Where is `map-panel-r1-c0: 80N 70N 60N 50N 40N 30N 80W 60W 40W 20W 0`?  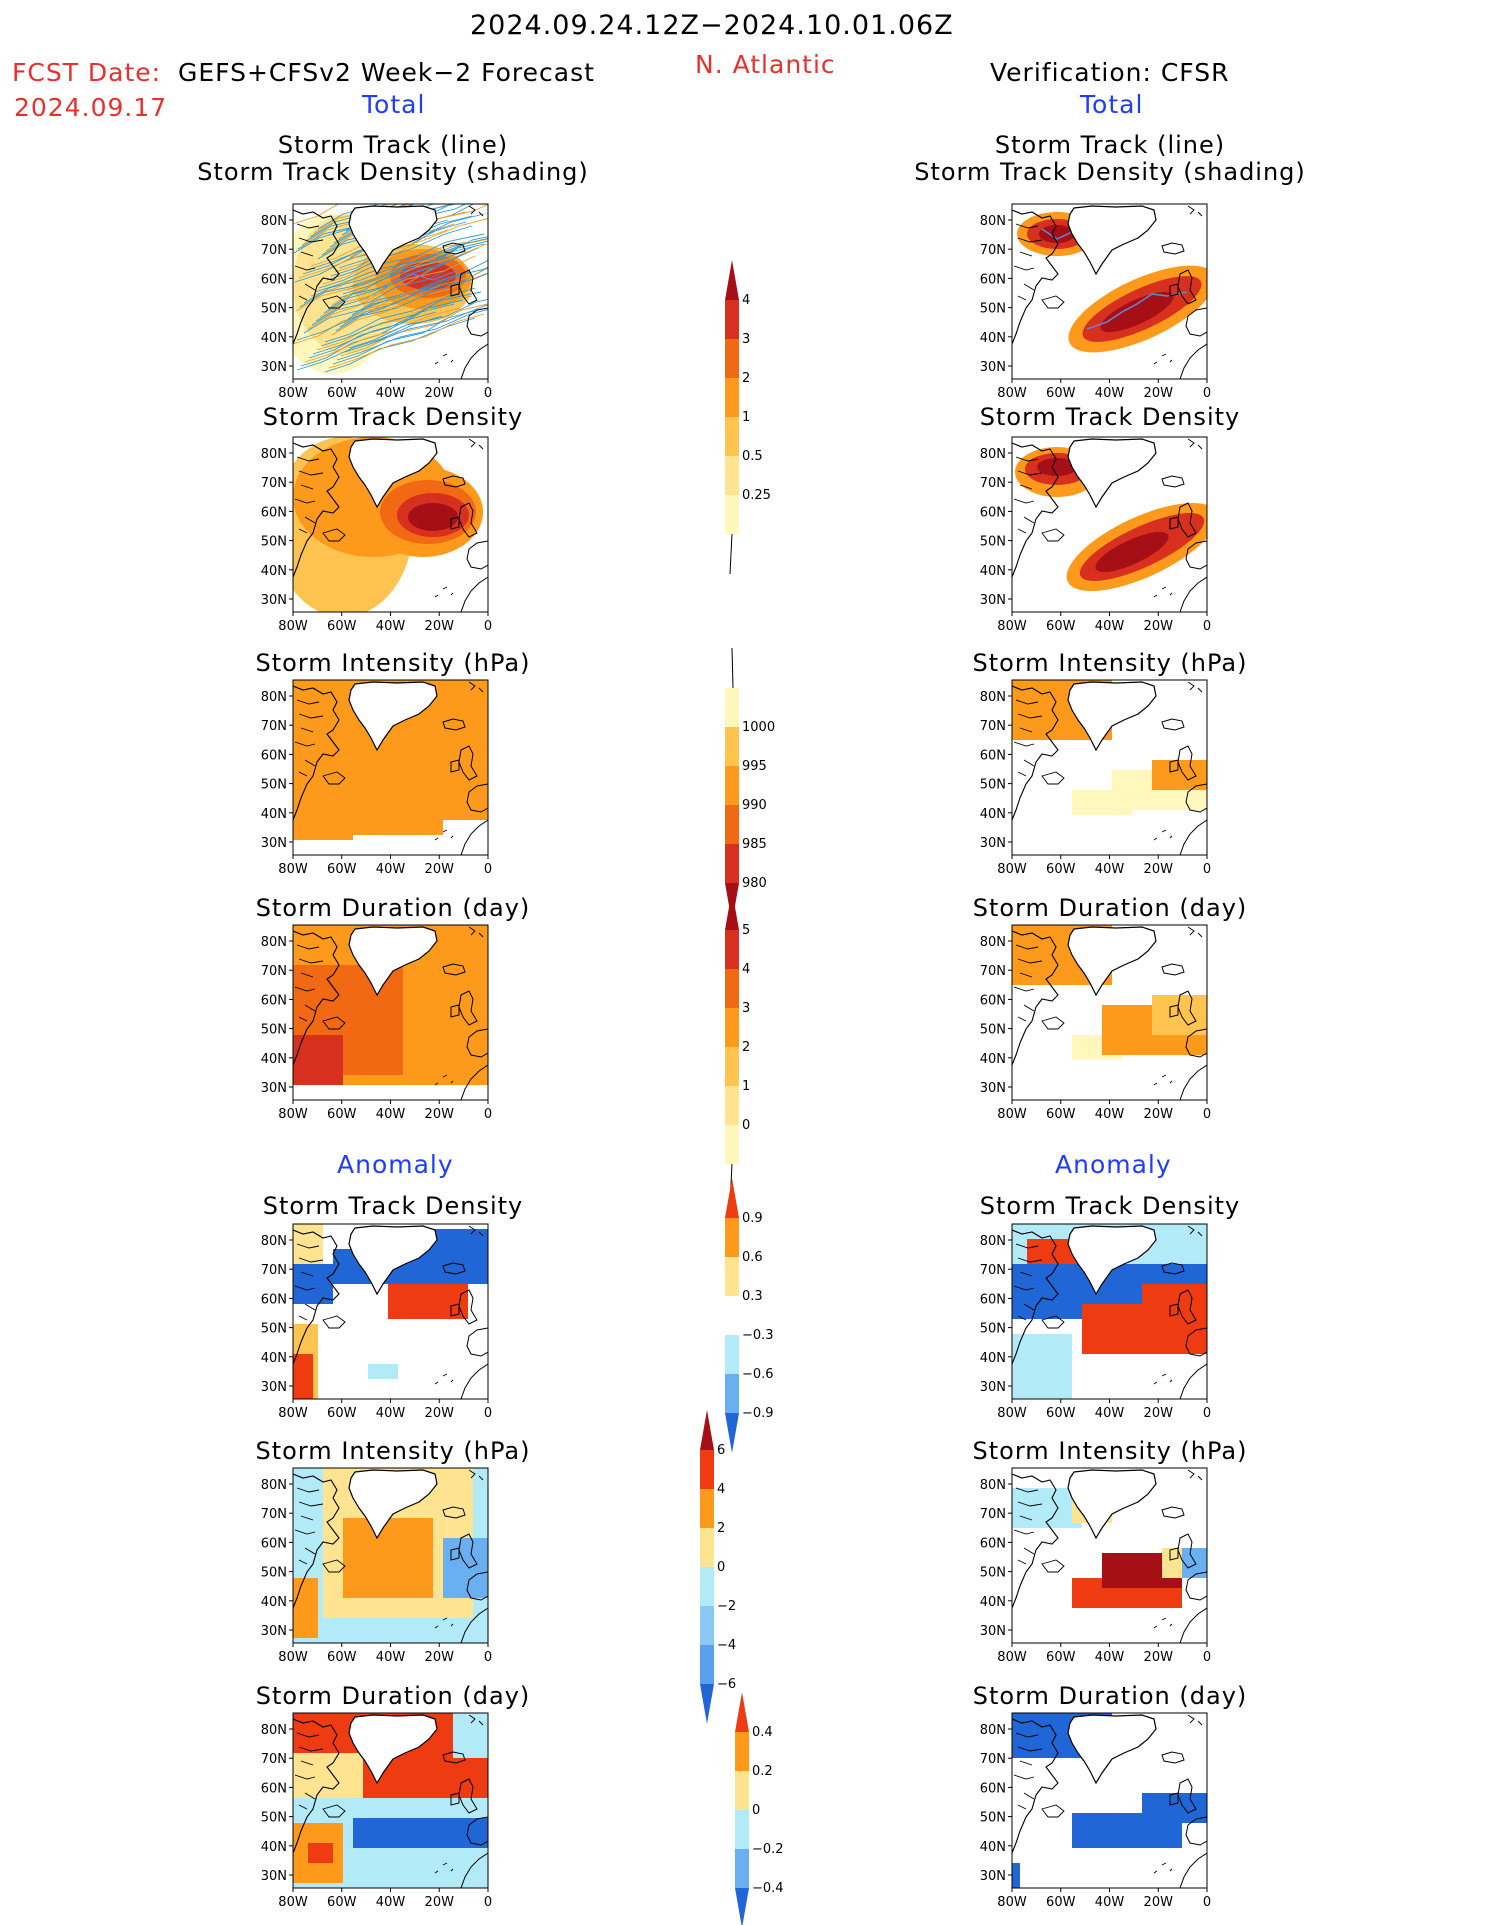
map-panel-r1-c0: 80N 70N 60N 50N 40N 30N 80W 60W 40W 20W 0 is located at coordinates (376, 535).